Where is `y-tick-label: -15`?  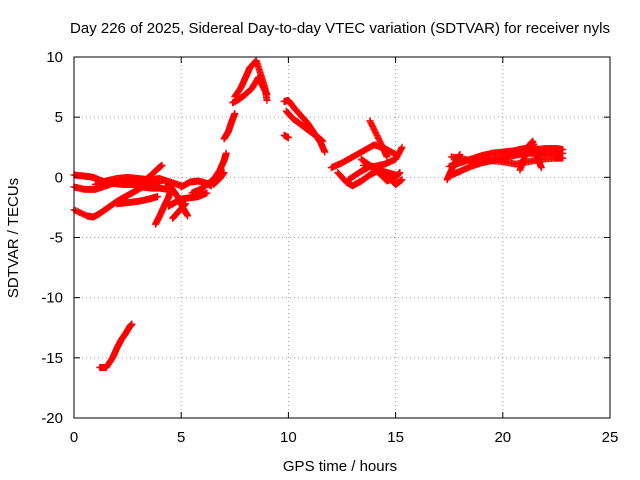
y-tick-label: -15 is located at coordinates (52, 358).